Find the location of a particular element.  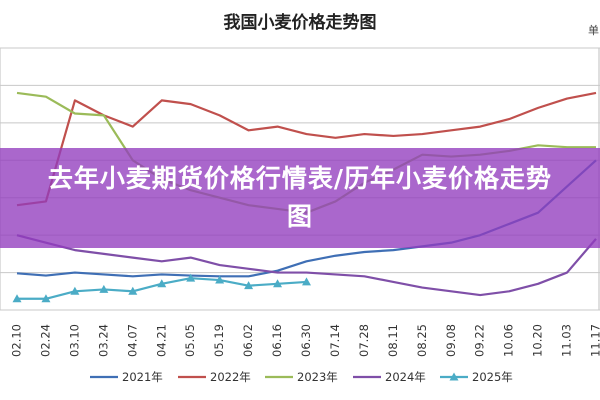

x-tick-label: 06.16 is located at coordinates (277, 340).